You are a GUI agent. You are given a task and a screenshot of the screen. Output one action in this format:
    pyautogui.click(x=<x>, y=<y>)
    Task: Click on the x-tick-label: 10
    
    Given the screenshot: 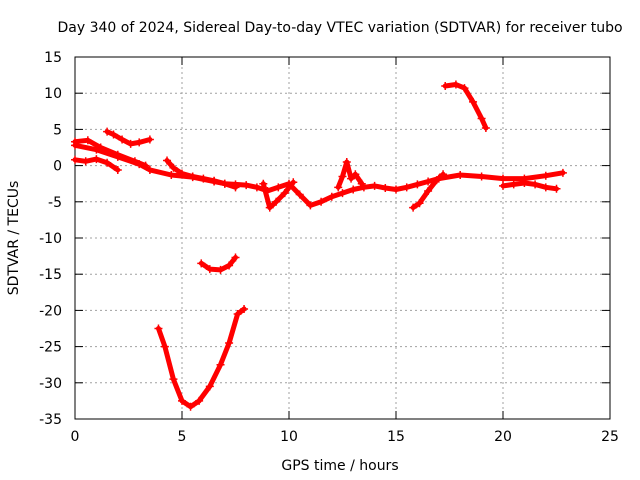 What is the action you would take?
    pyautogui.click(x=289, y=437)
    